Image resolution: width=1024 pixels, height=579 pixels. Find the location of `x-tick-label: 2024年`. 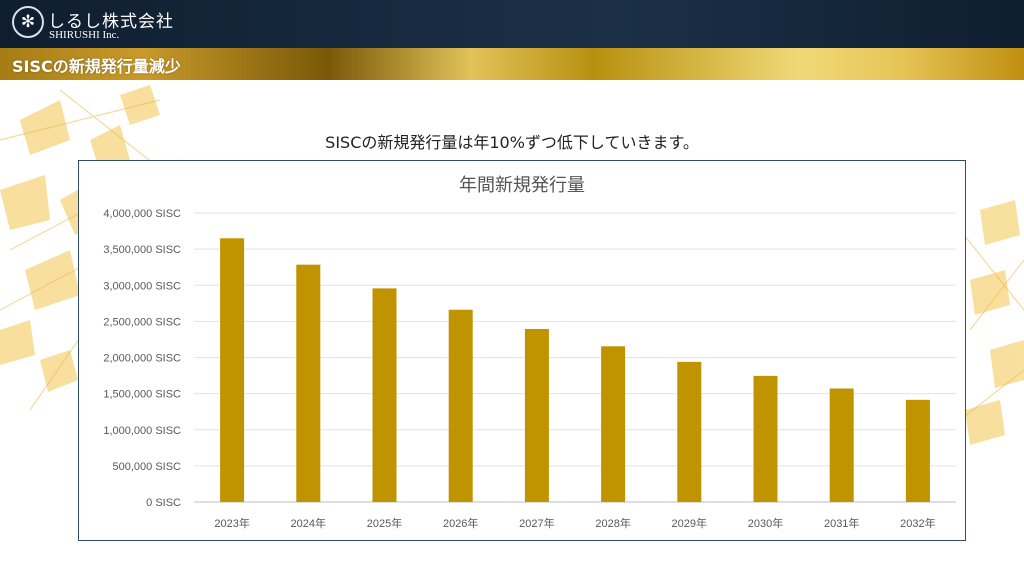

x-tick-label: 2024年 is located at coordinates (308, 523).